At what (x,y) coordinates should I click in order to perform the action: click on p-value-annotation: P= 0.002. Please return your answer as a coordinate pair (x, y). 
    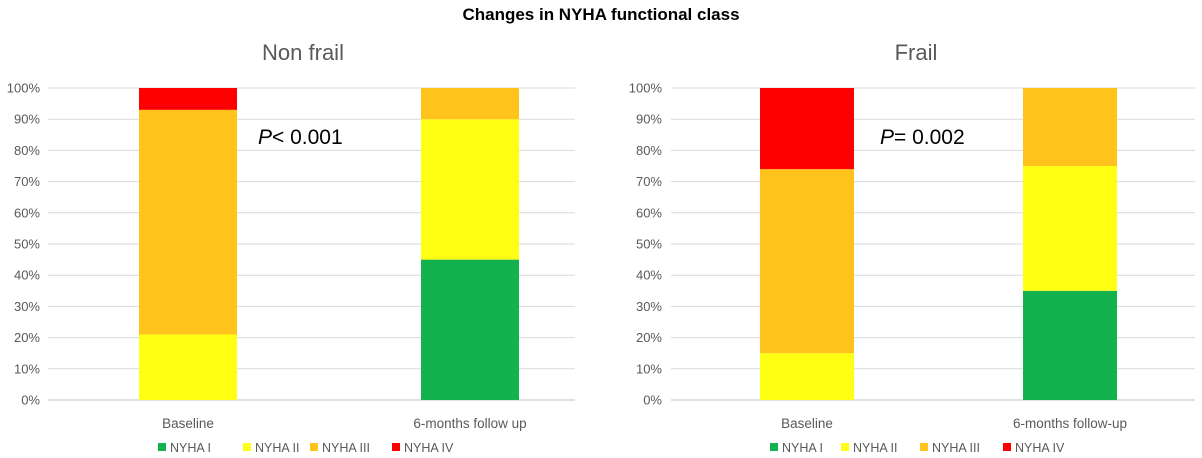
    Looking at the image, I should click on (922, 137).